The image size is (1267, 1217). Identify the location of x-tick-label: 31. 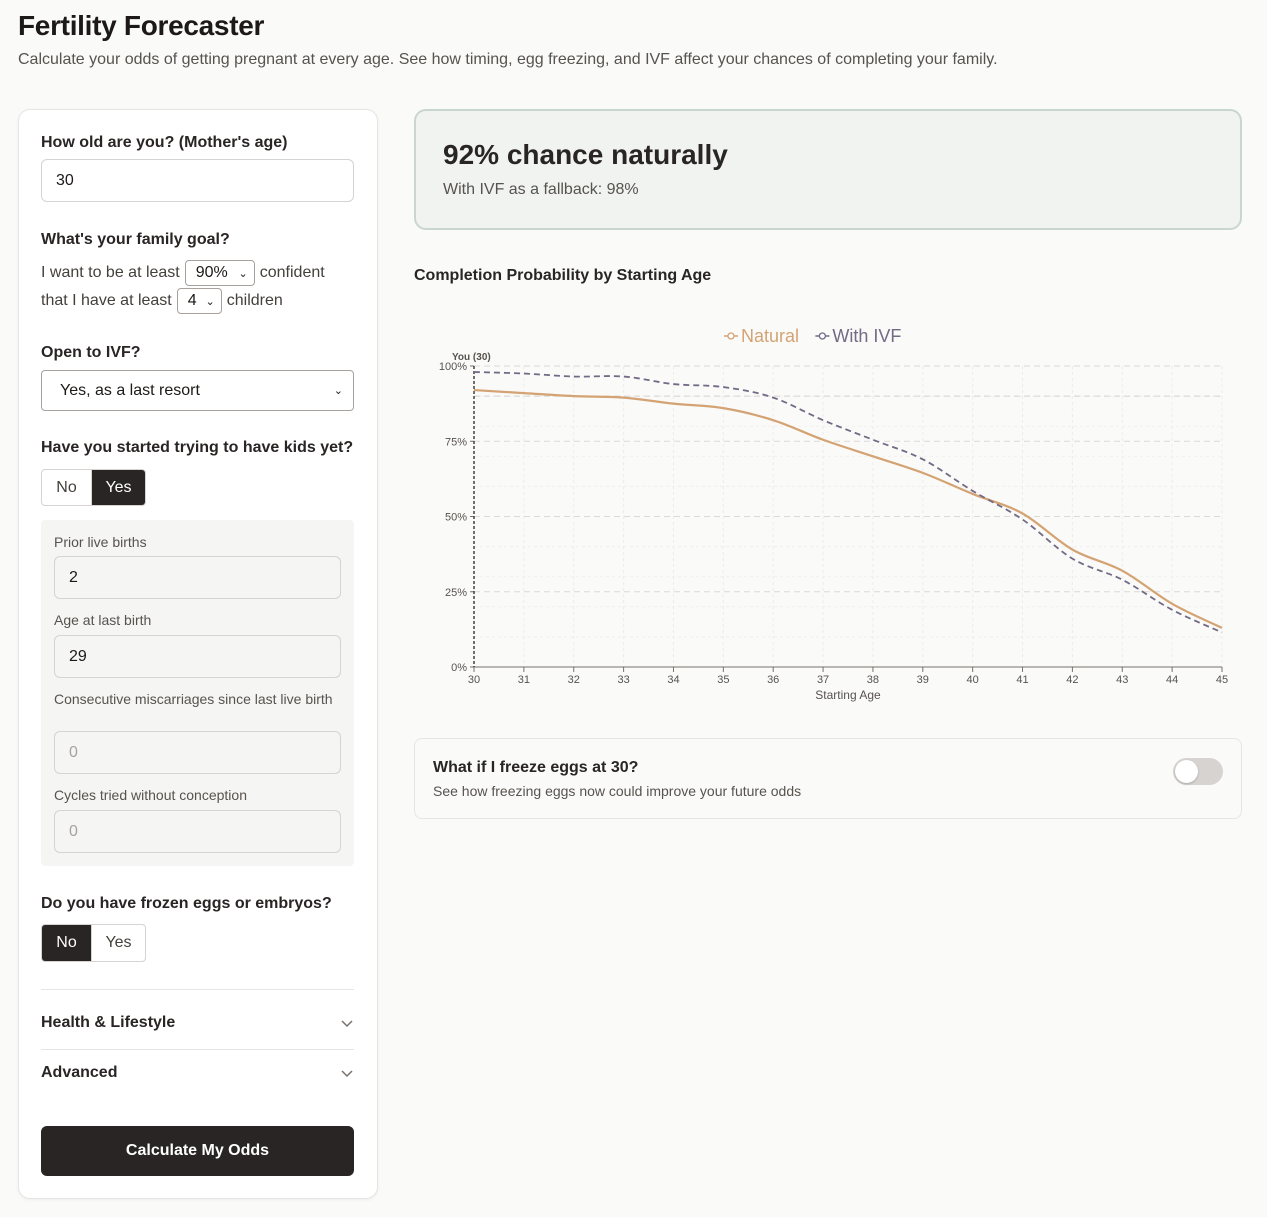
(524, 680).